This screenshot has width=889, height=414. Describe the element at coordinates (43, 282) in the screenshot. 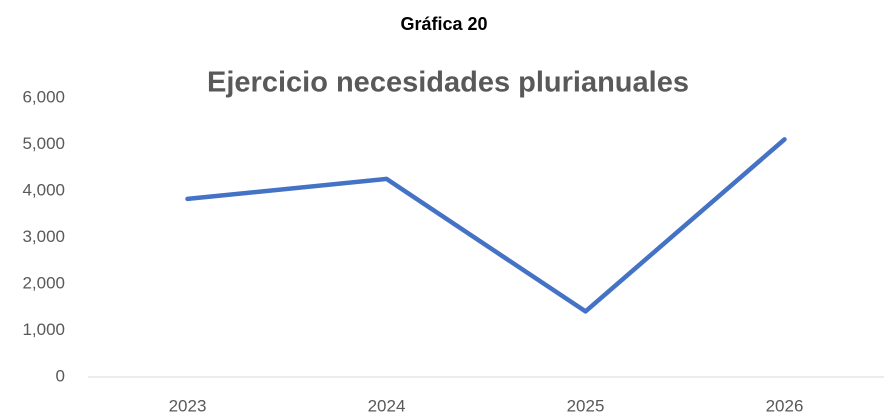

I see `y-tick-label: 2,000` at that location.